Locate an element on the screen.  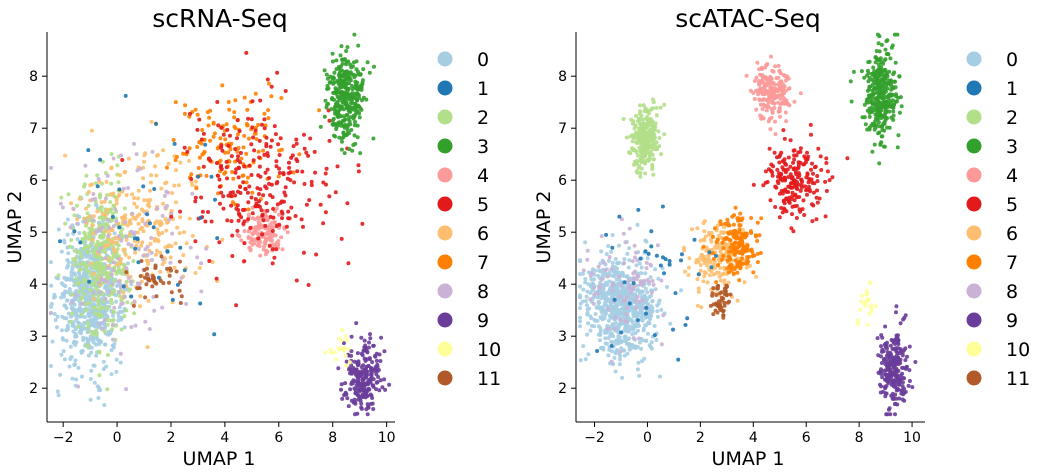
y-tick-label: 4 is located at coordinates (33, 285).